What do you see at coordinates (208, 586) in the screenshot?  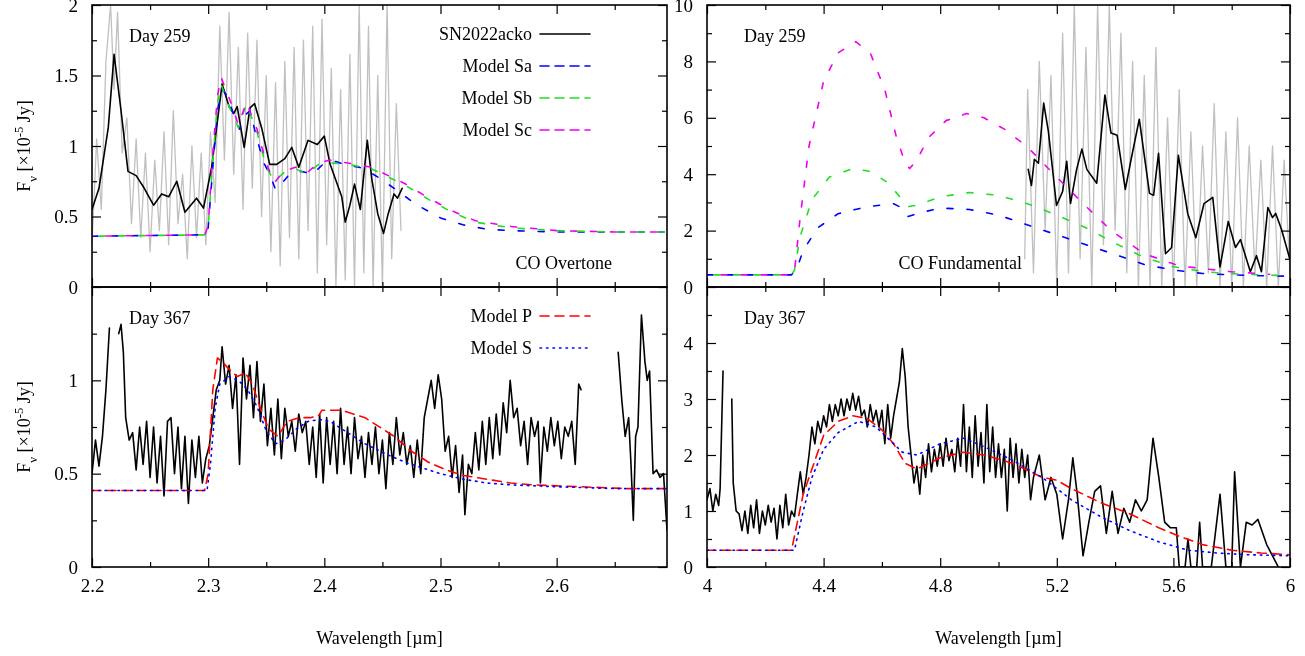 I see `x-tick-label: 2.3` at bounding box center [208, 586].